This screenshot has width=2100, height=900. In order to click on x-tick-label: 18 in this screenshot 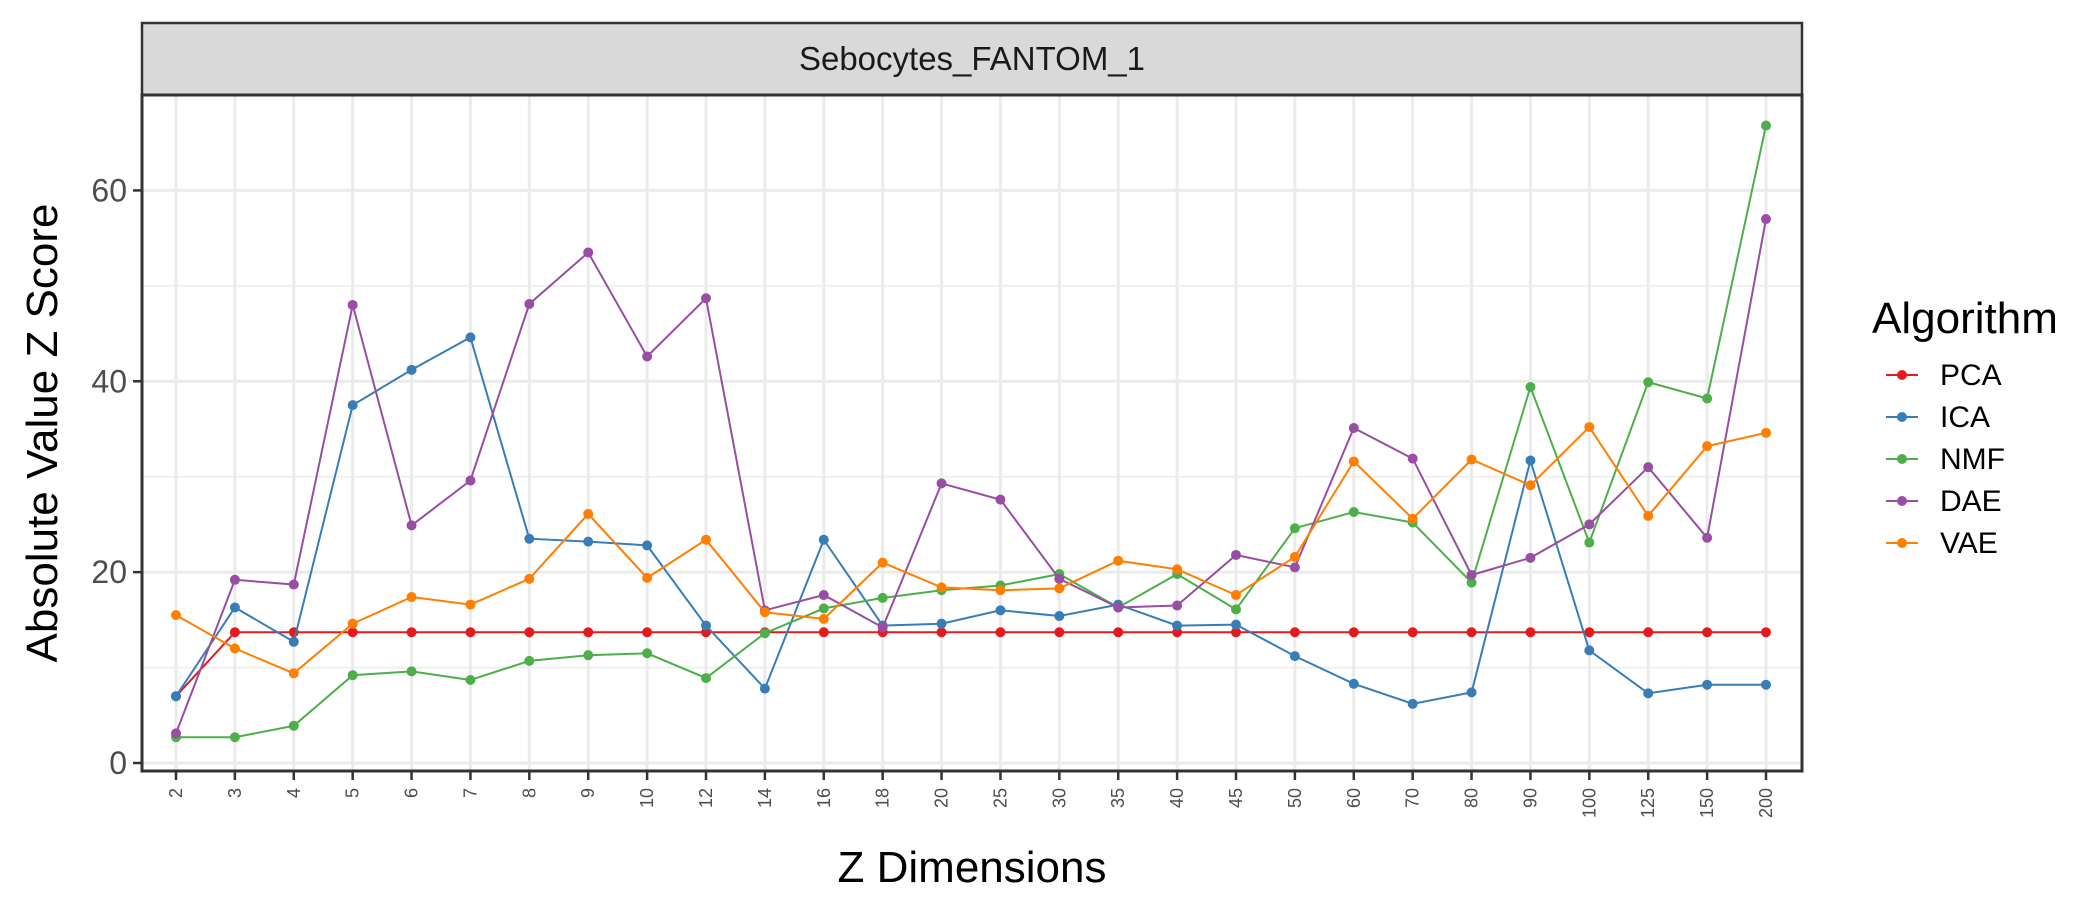, I will do `click(883, 798)`.